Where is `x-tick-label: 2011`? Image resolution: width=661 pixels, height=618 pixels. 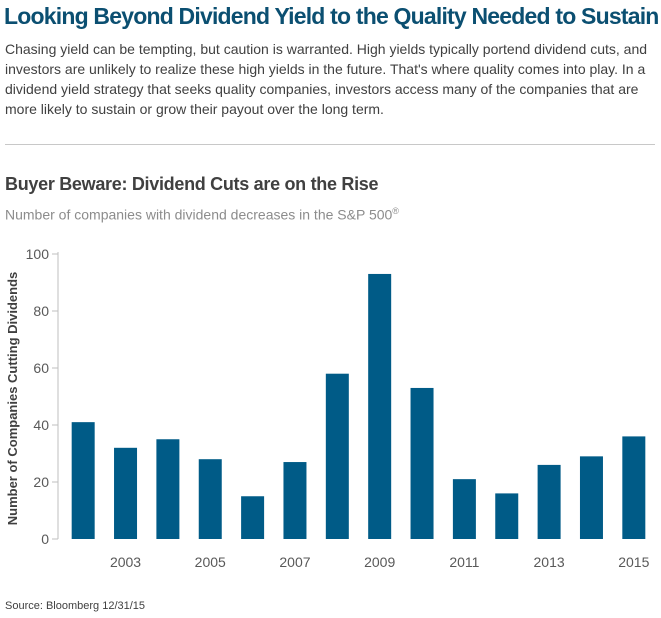
x-tick-label: 2011 is located at coordinates (464, 562).